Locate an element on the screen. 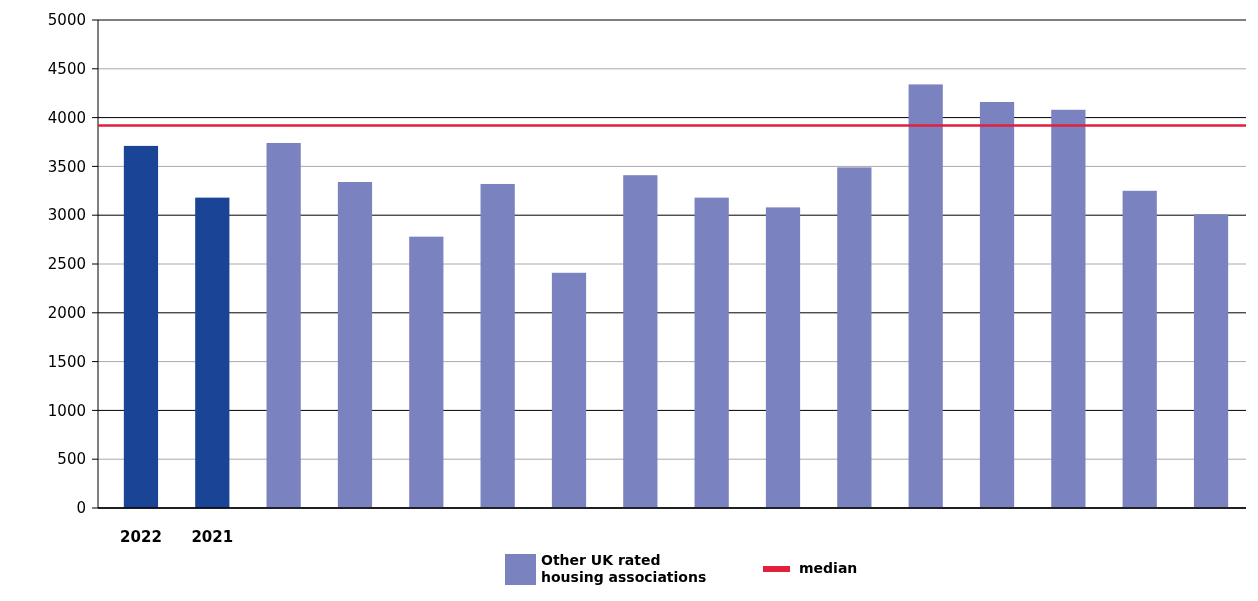  y-tick-label: 3500 is located at coordinates (66, 166).